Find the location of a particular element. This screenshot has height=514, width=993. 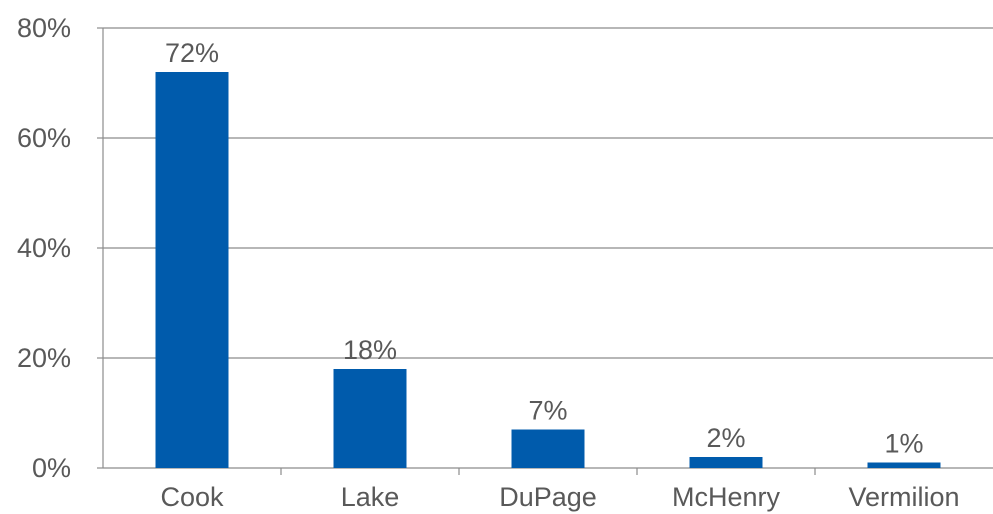

y-tick-label: 40% is located at coordinates (44, 248).